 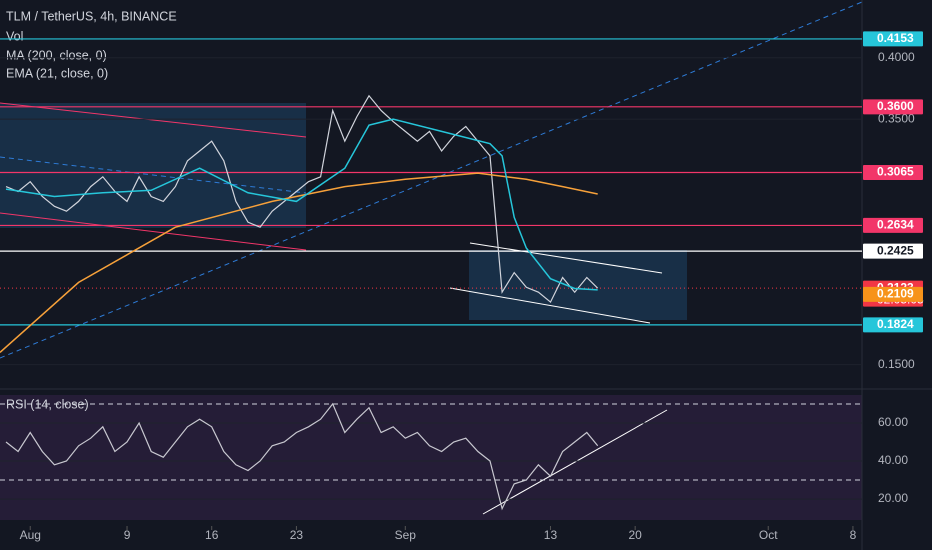 What do you see at coordinates (895, 38) in the screenshot?
I see `price-badge-label: 0.4153` at bounding box center [895, 38].